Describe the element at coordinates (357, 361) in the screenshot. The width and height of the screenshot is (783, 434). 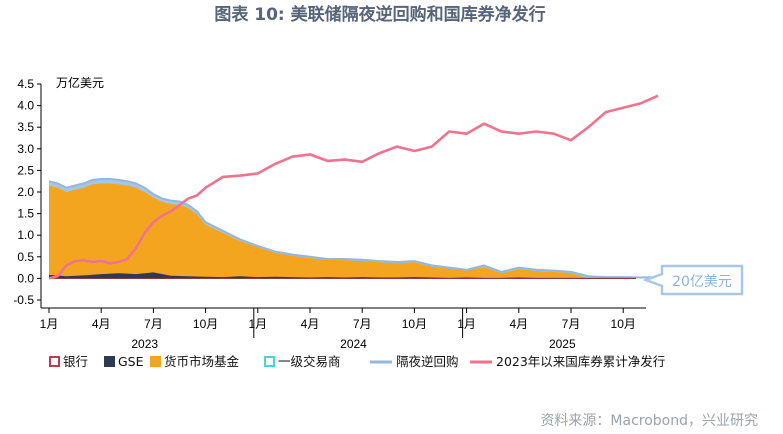
I see `legend: 银行 GSE 货币市场基金 一级交易商 隔夜逆回购 2023年以来国库券累计净发行` at that location.